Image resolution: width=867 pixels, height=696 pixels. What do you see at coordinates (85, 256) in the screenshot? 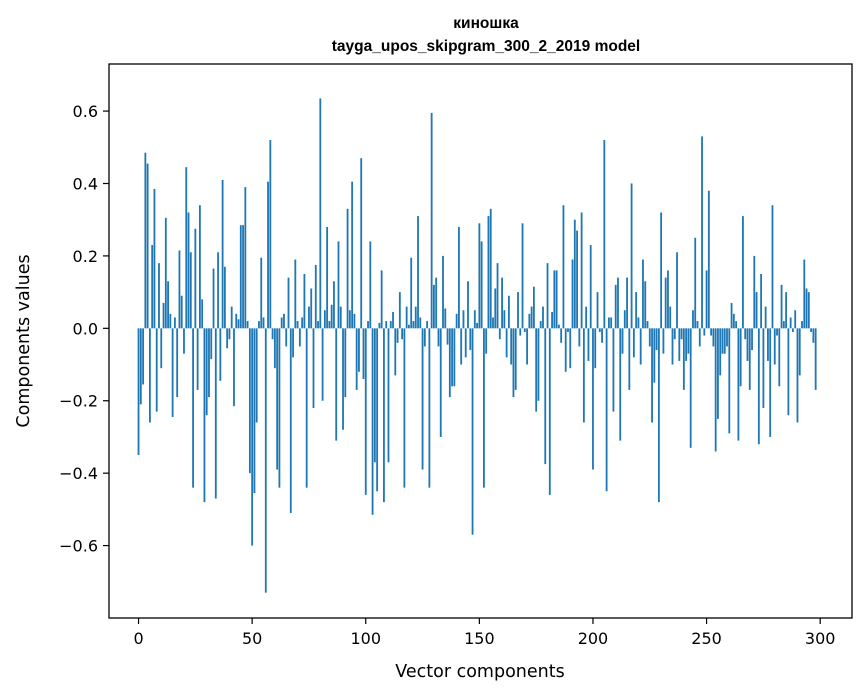
I see `y-tick-label: 0.2` at bounding box center [85, 256].